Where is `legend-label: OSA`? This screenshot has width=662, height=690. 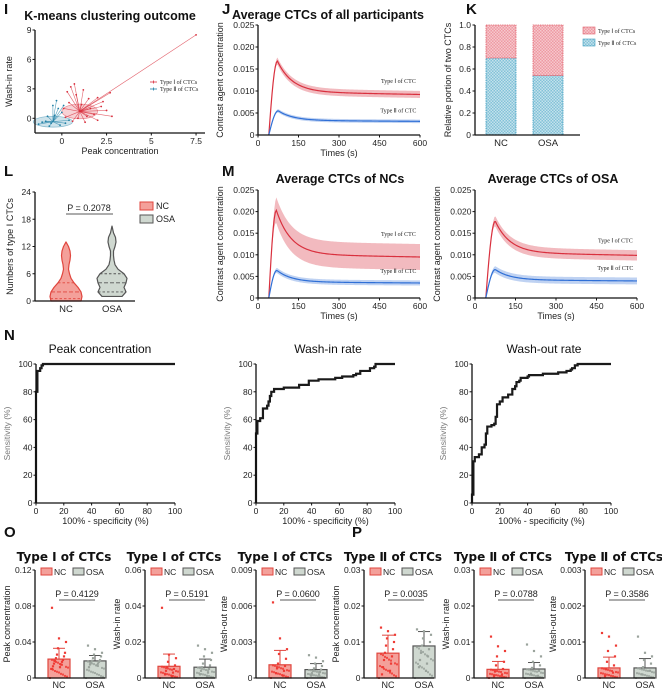
legend-label: OSA is located at coordinates (645, 572).